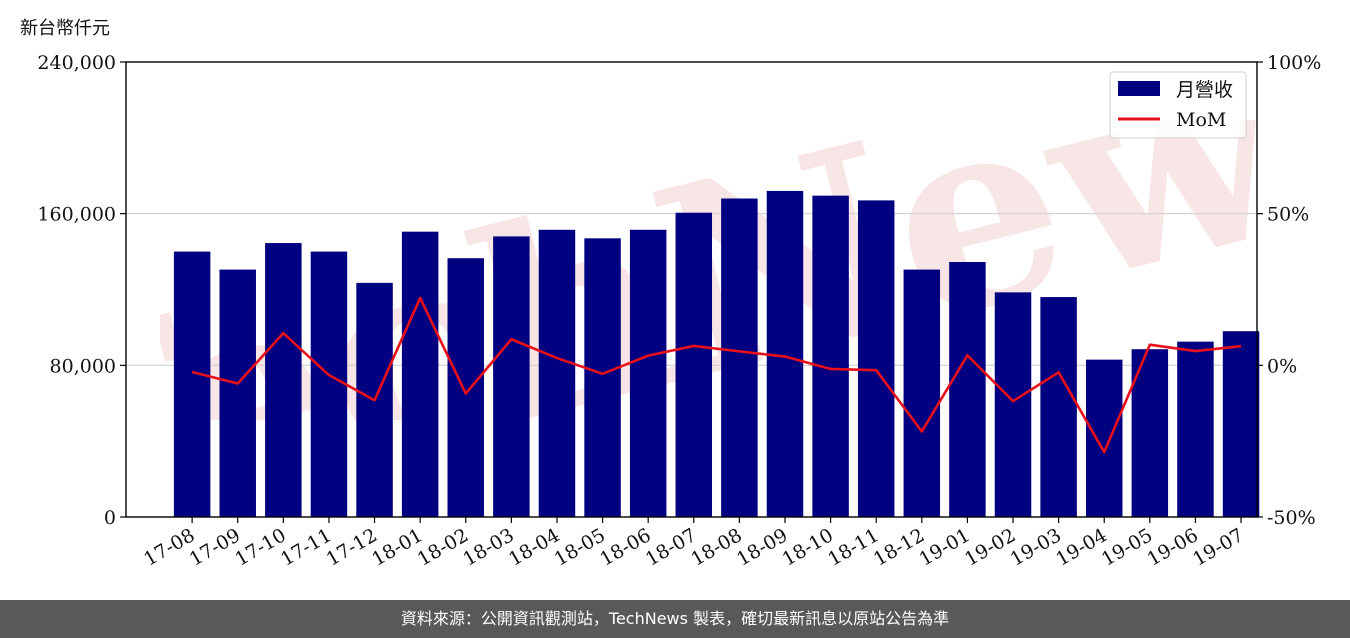 This screenshot has width=1350, height=638. Describe the element at coordinates (1282, 366) in the screenshot. I see `y-right-tick-label: 0%` at that location.